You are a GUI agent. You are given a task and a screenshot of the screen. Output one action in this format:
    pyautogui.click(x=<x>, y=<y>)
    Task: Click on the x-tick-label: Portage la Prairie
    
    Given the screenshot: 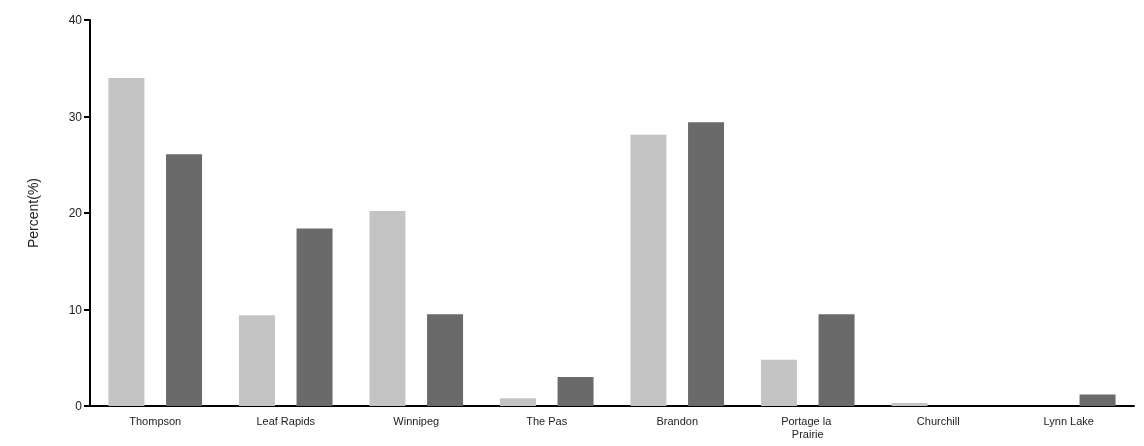 What is the action you would take?
    pyautogui.click(x=808, y=427)
    